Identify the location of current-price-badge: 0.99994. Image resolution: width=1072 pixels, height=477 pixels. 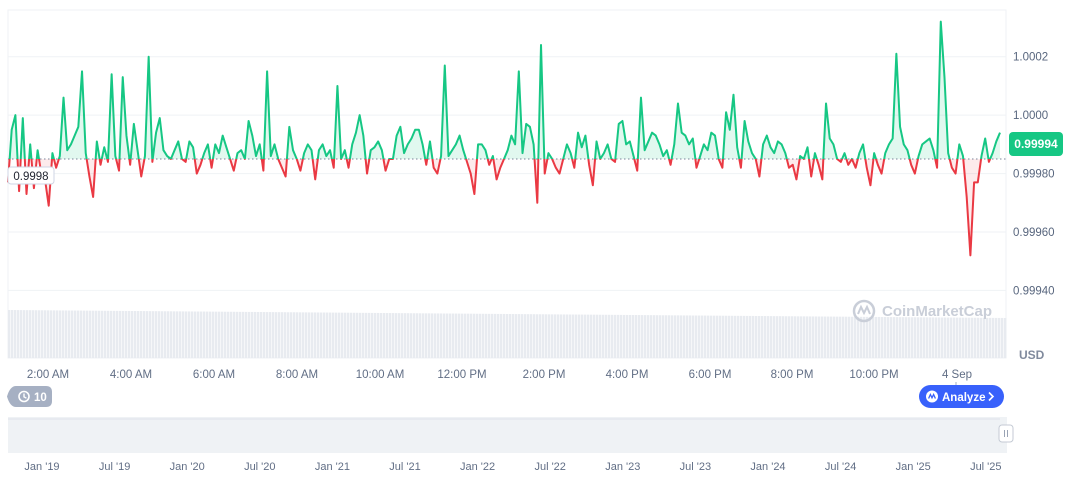
(1036, 144).